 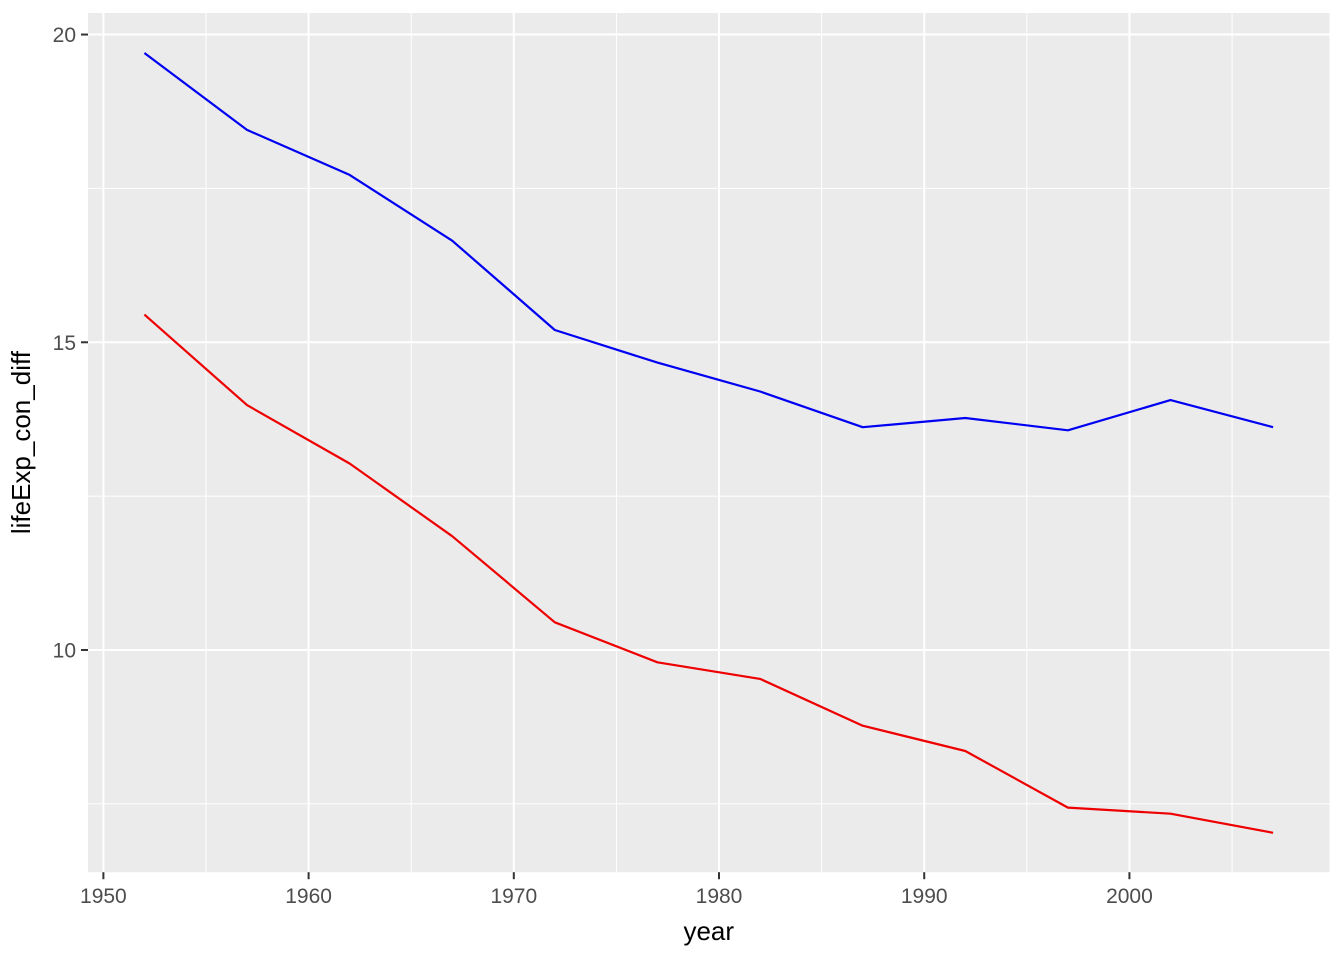 I want to click on y-tick-label: 20, so click(x=64, y=35).